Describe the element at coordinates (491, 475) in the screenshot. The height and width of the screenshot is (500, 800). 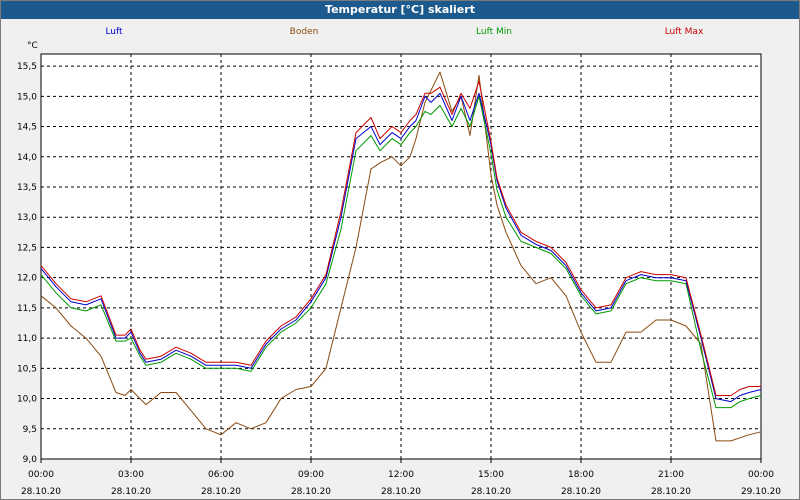
I see `x-tick-time-label: 15:00` at that location.